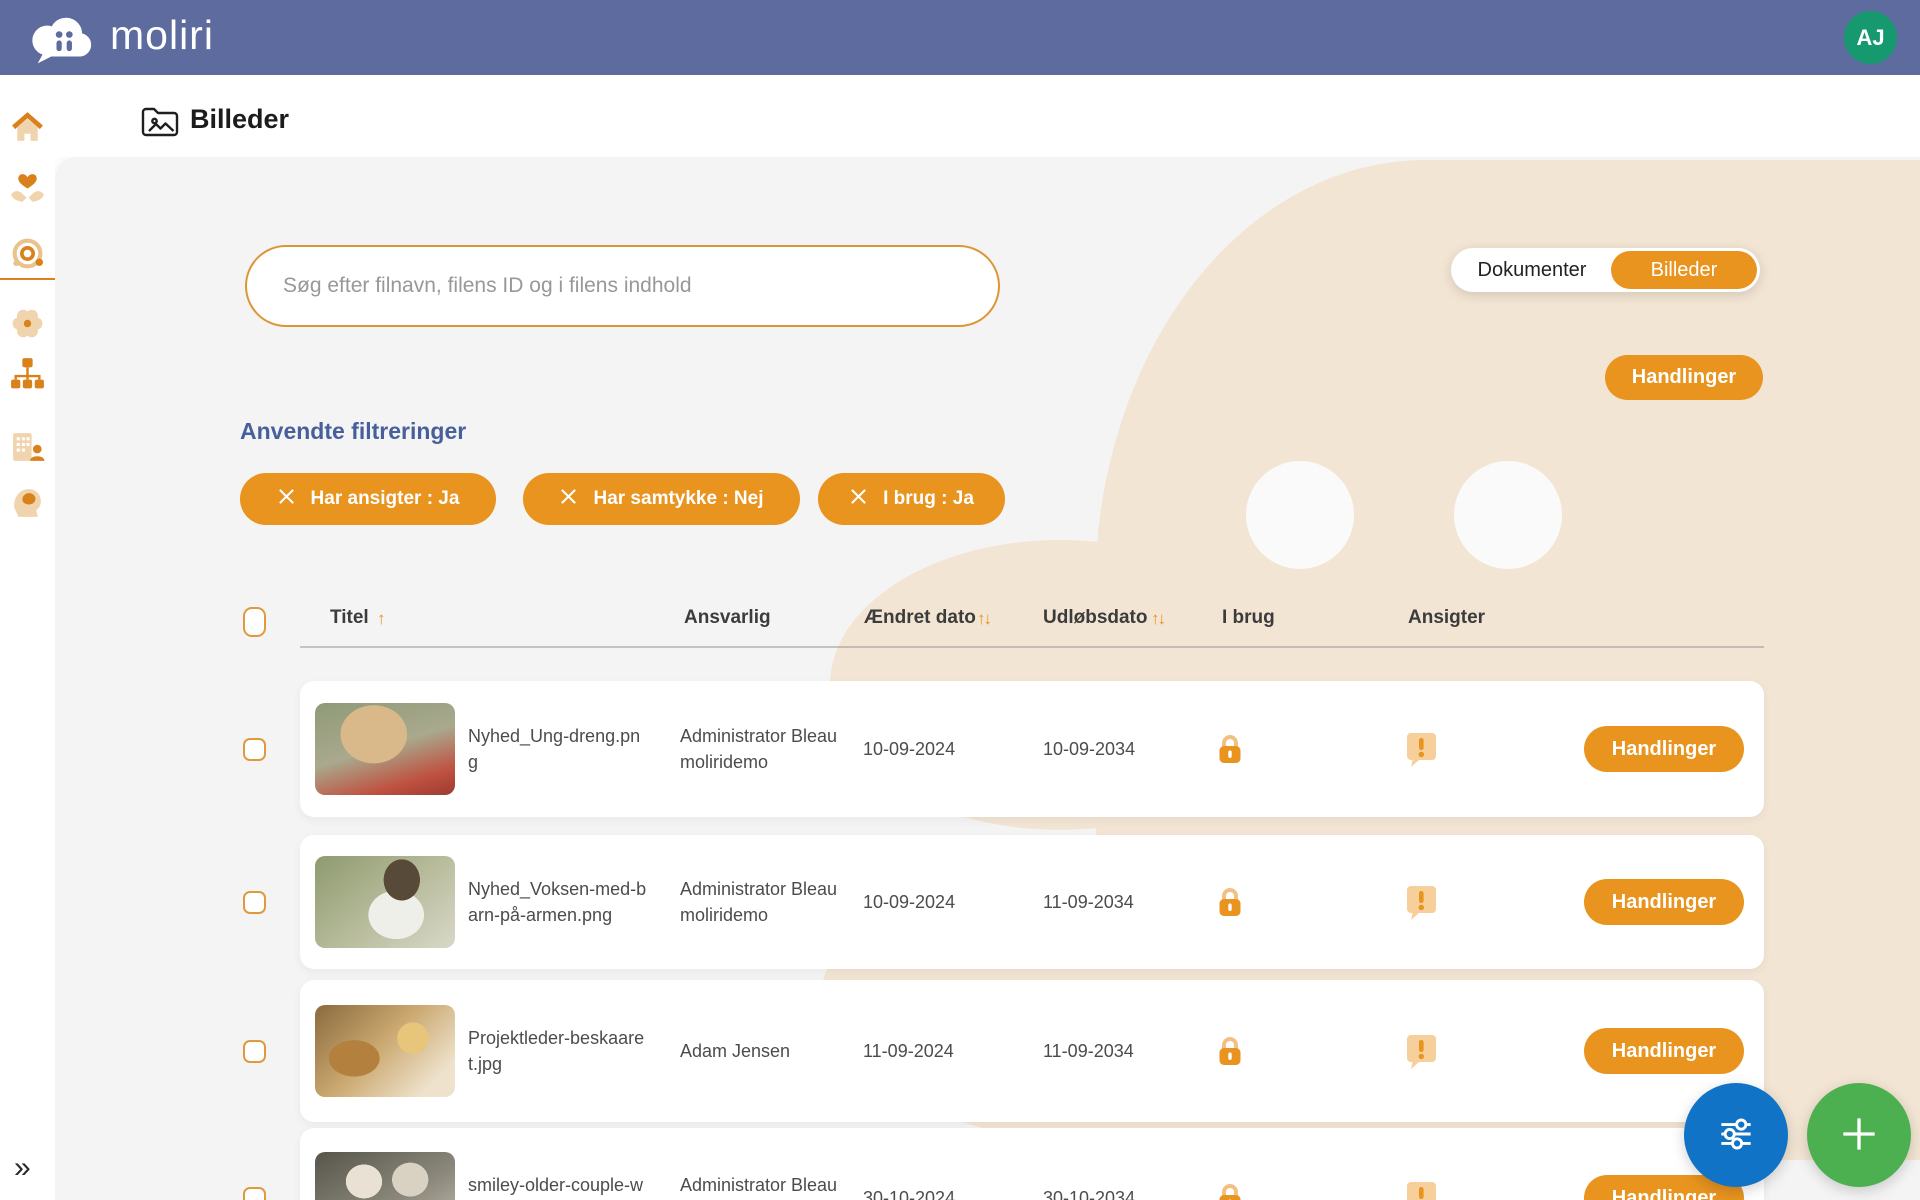 This screenshot has width=1920, height=1200. What do you see at coordinates (353, 431) in the screenshot?
I see `applied-filters-heading: Anvendte filtreringer` at bounding box center [353, 431].